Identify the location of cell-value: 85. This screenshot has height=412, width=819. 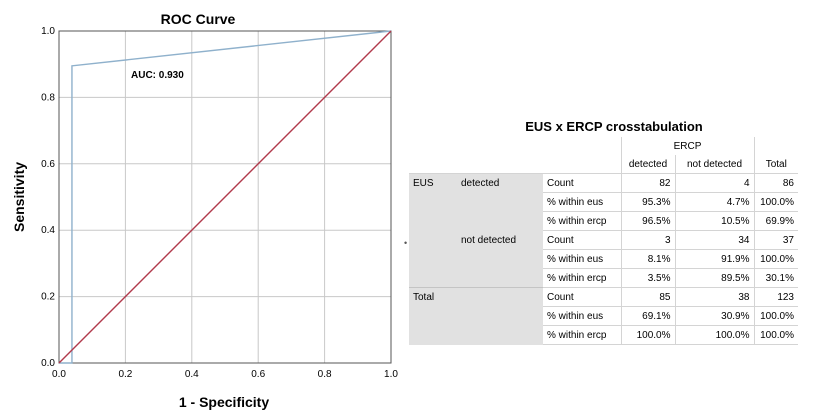
(647, 297).